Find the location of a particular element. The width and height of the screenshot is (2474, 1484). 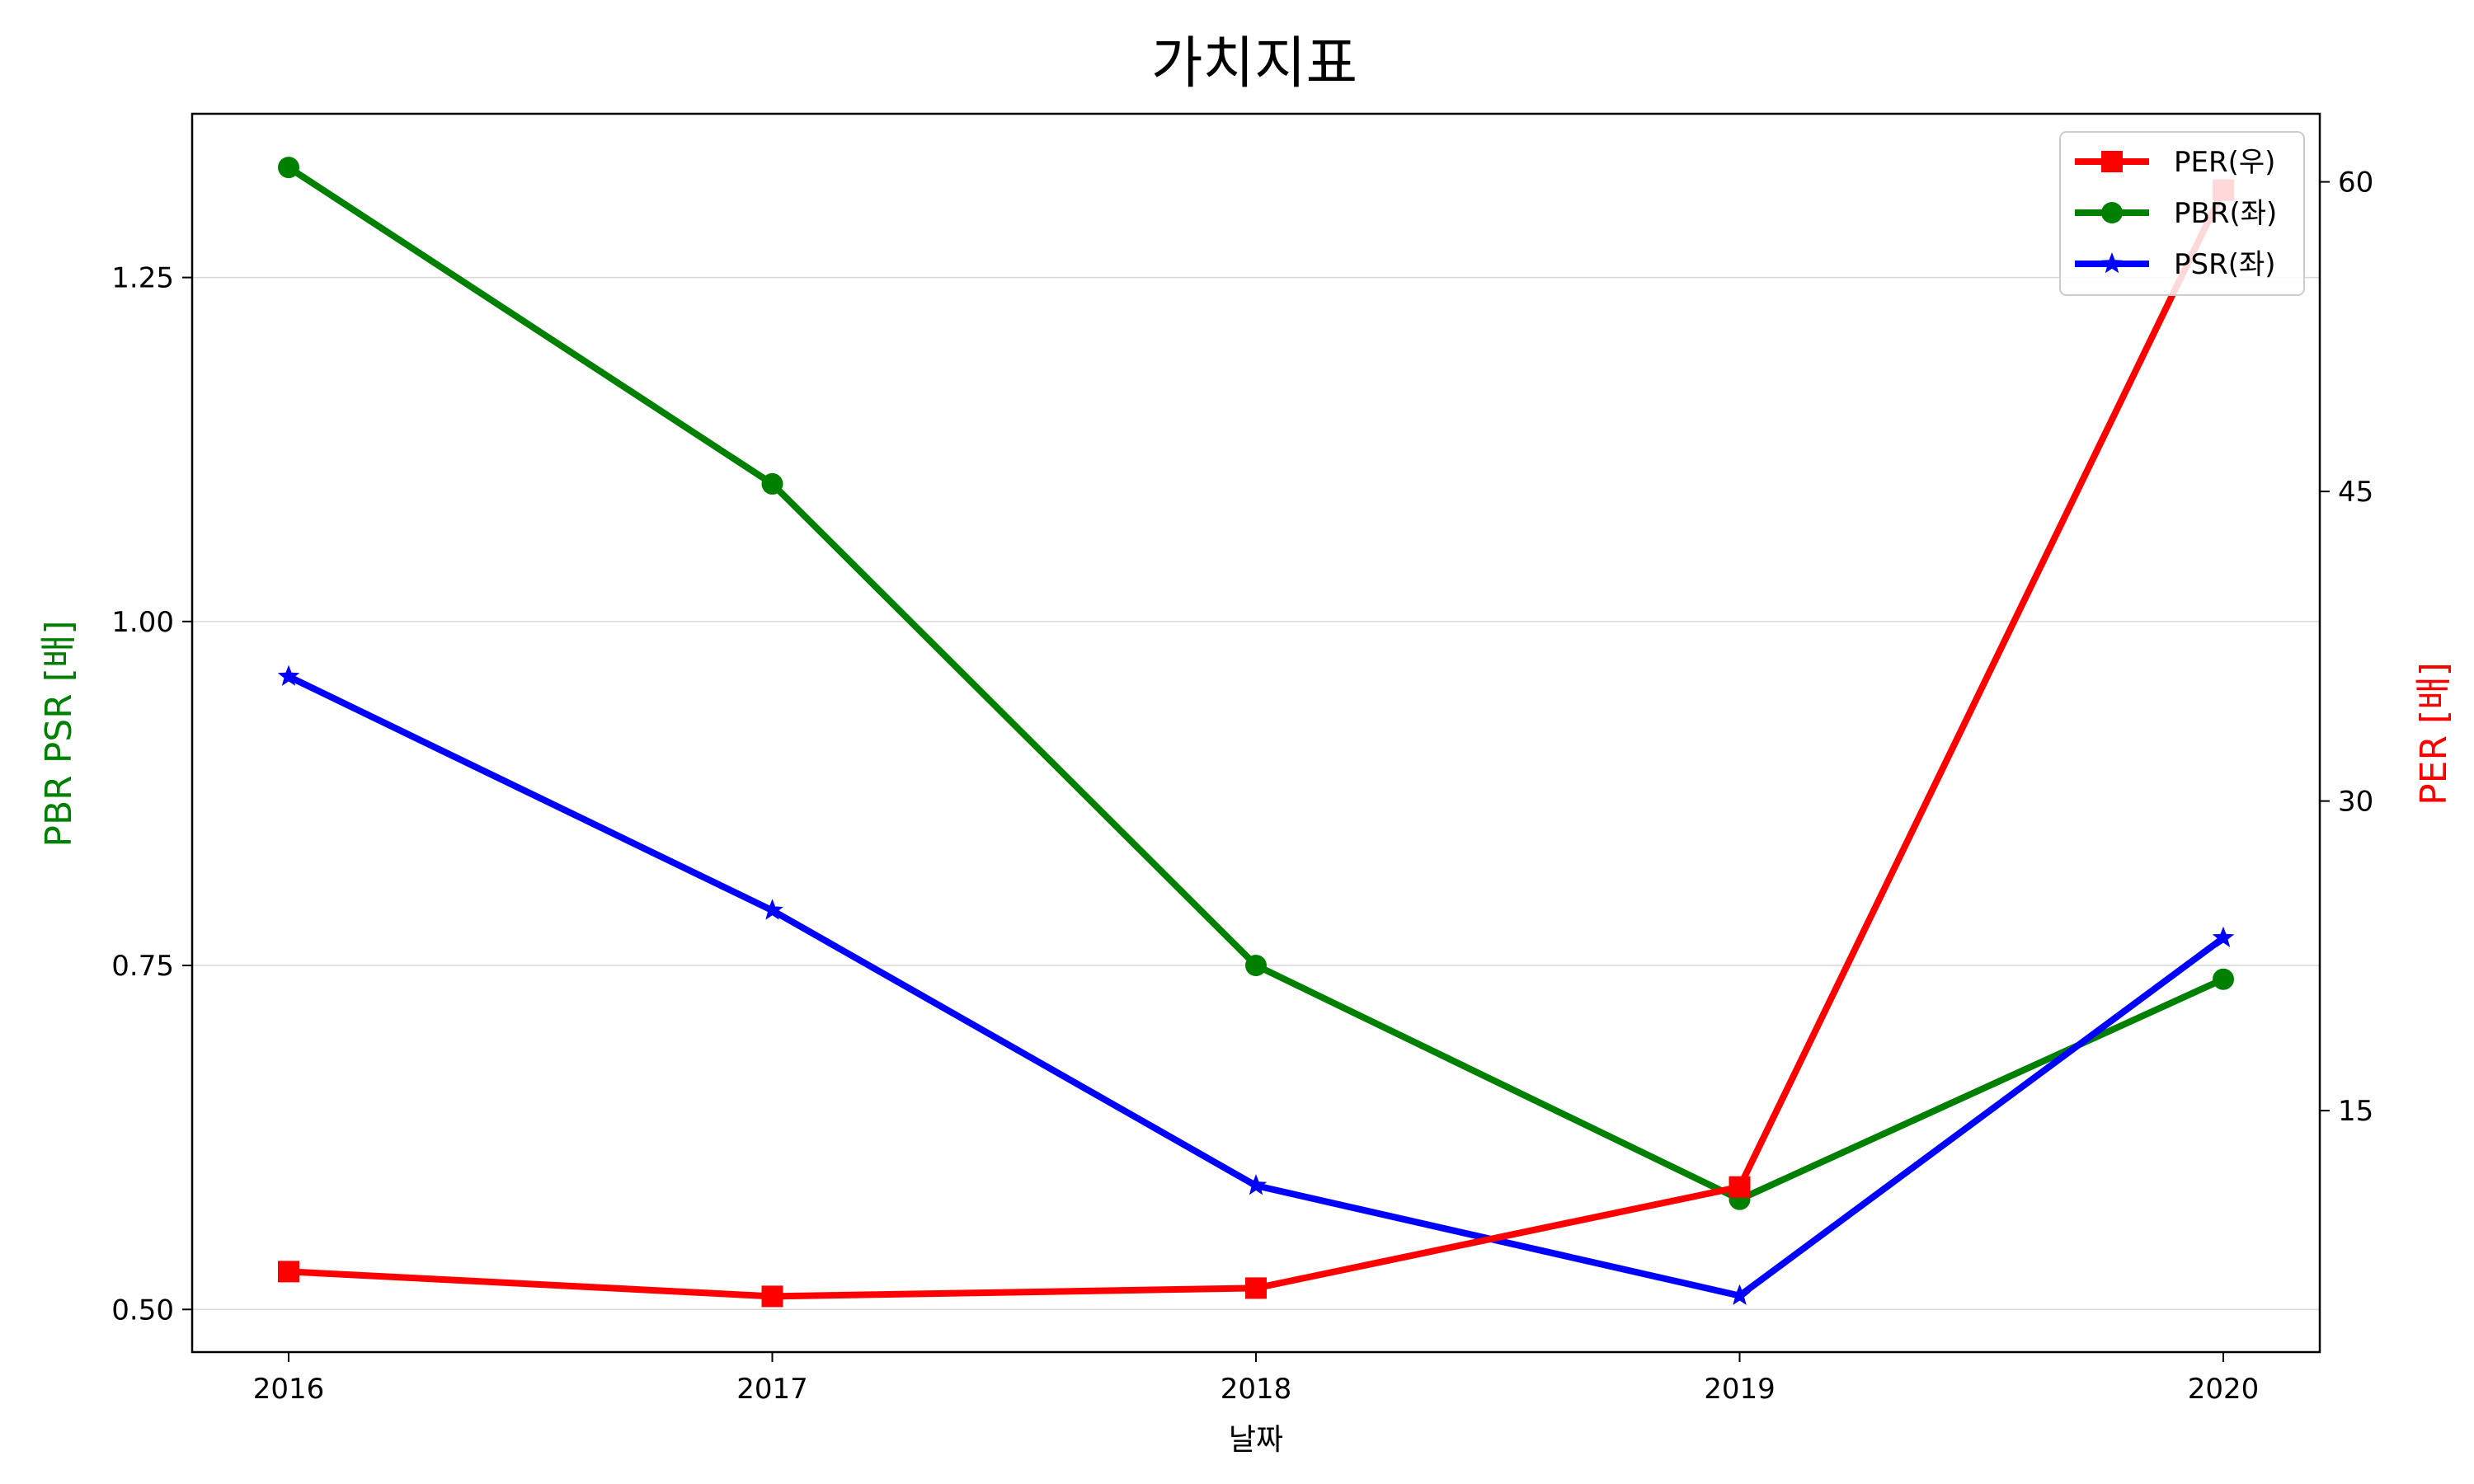

legend: PER(우) PBR(좌) PSR(좌) is located at coordinates (2182, 213).